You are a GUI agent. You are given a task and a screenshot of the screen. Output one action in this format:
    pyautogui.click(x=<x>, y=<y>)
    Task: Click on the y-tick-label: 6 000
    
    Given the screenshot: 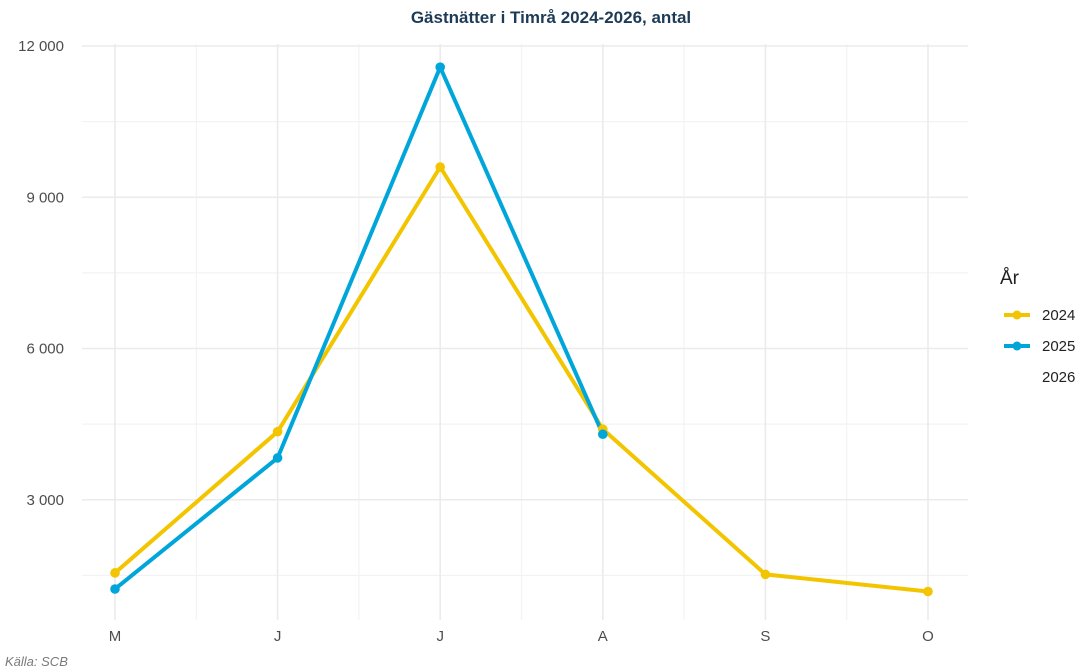 What is the action you would take?
    pyautogui.click(x=45, y=349)
    